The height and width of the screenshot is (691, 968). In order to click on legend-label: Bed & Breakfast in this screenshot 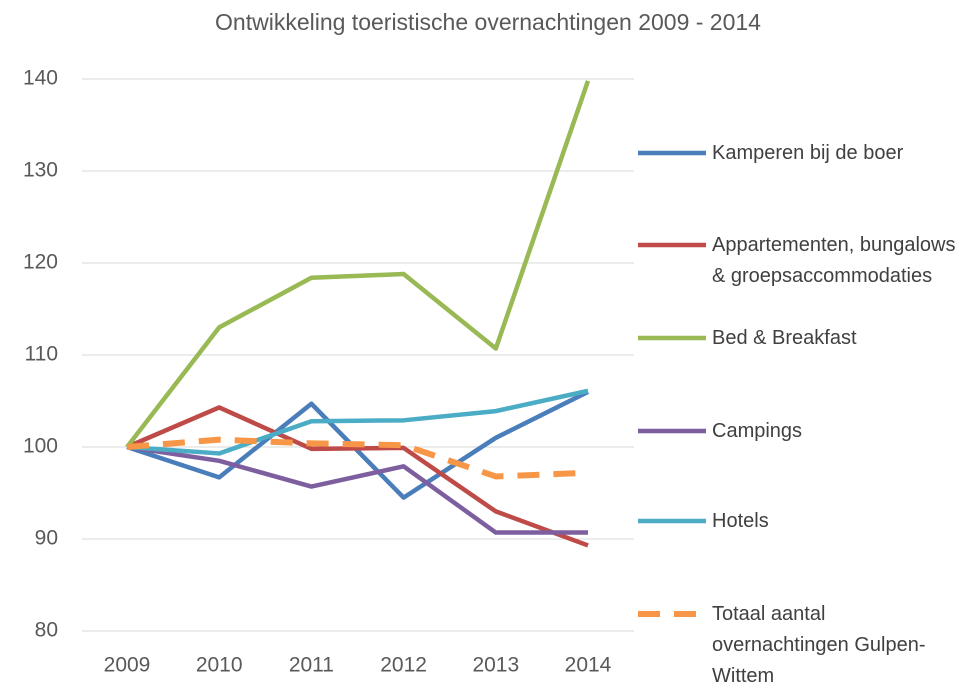, I will do `click(784, 338)`.